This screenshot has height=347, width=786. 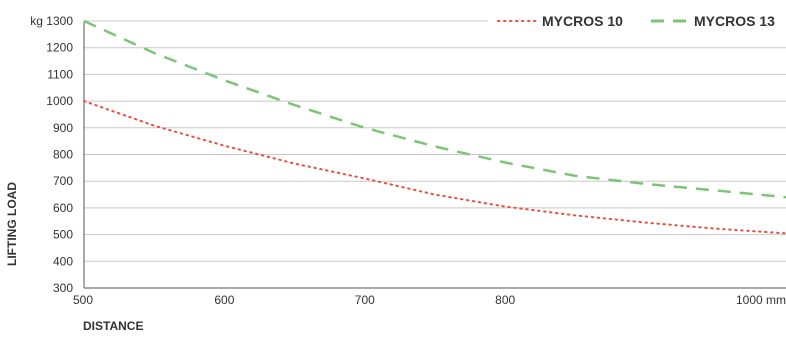 I want to click on legend-label-mycros-10: MYCROS 10, so click(x=582, y=21).